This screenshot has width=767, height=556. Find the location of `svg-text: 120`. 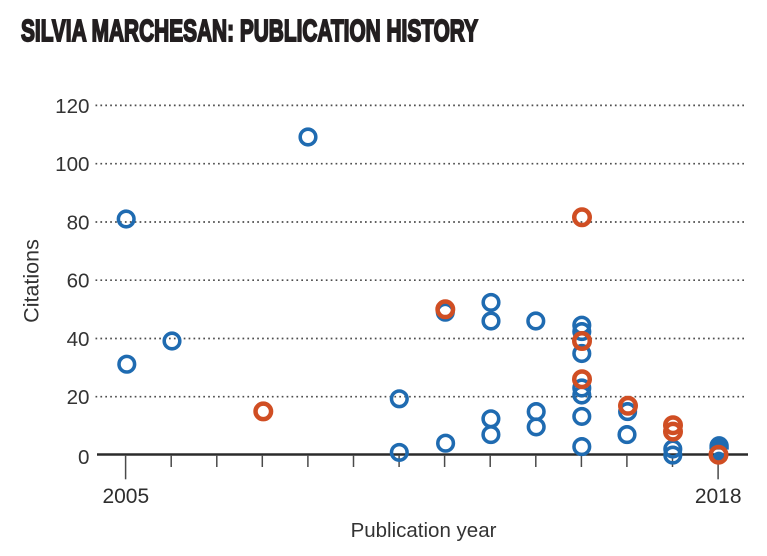

svg-text: 120 is located at coordinates (72, 106).